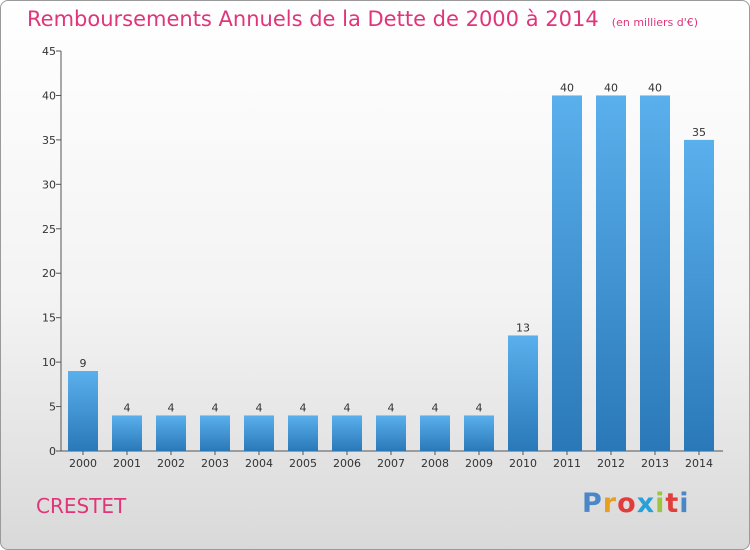 This screenshot has width=750, height=550. What do you see at coordinates (81, 506) in the screenshot?
I see `commune-name: CRESTET` at bounding box center [81, 506].